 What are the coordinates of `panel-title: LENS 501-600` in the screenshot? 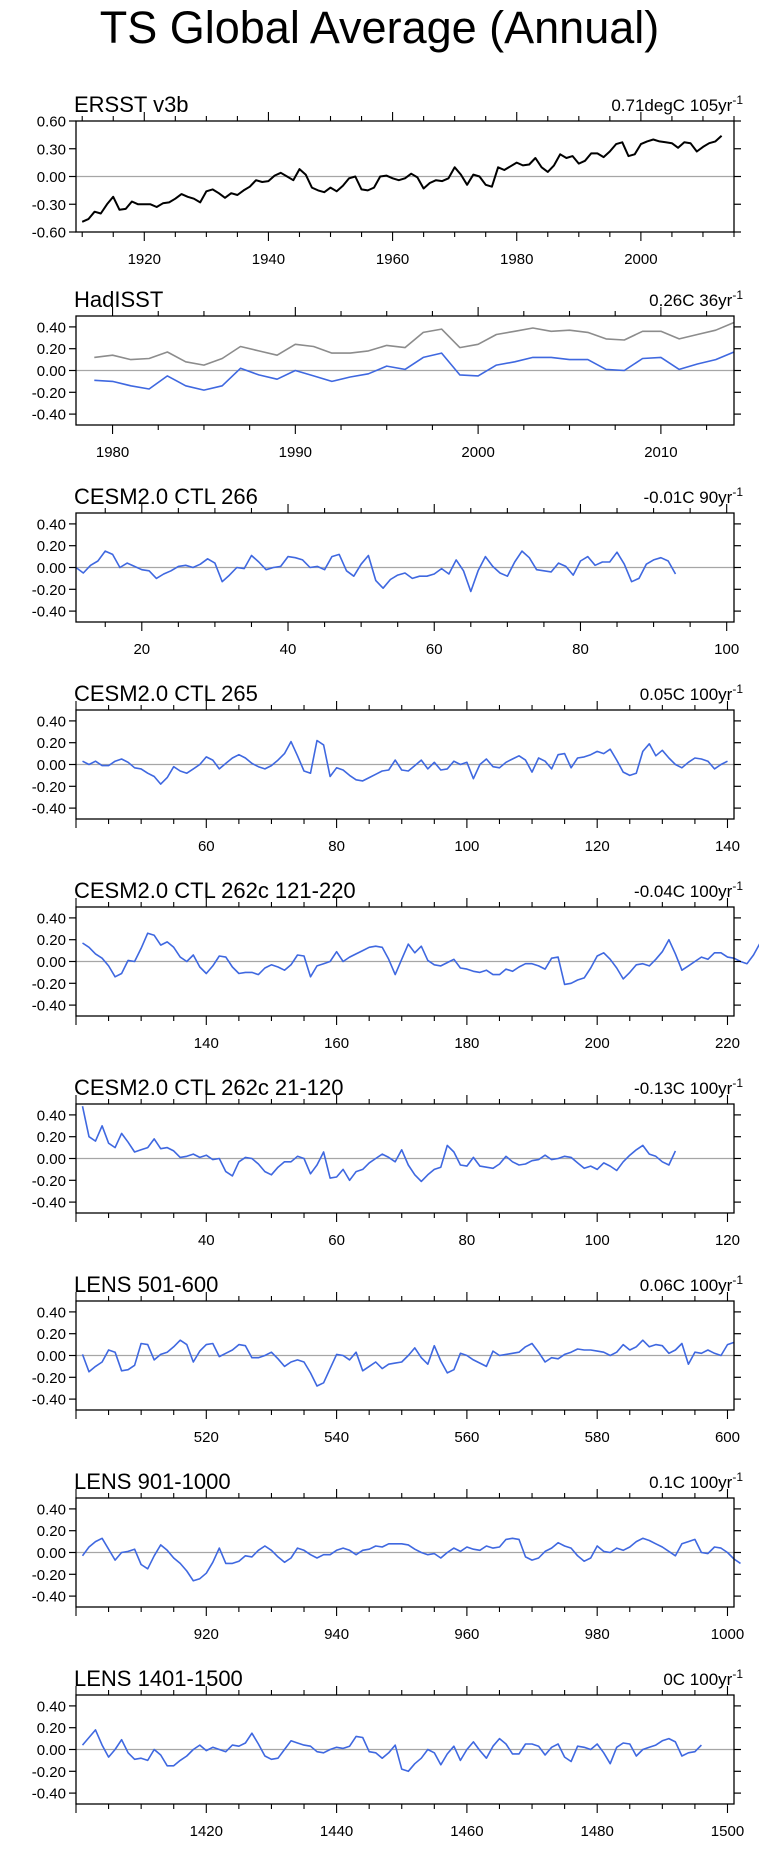 It's located at (146, 1284).